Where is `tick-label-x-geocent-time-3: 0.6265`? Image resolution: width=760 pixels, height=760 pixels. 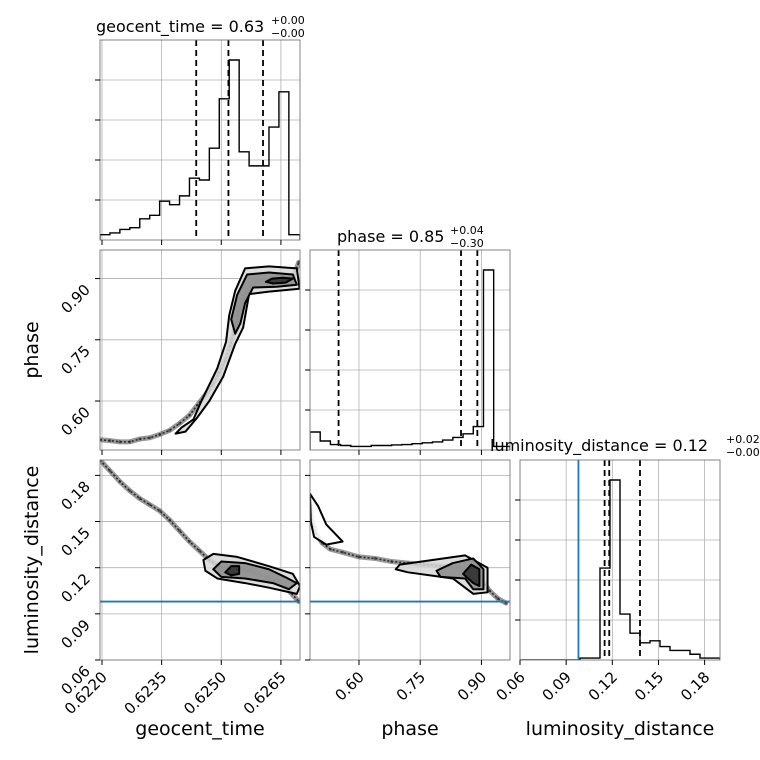 tick-label-x-geocent-time-3: 0.6265 is located at coordinates (265, 693).